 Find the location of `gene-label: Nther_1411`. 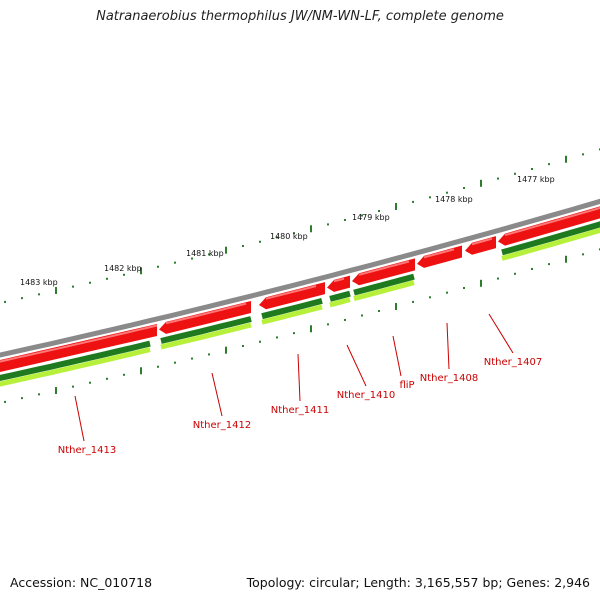

gene-label: Nther_1411 is located at coordinates (300, 410).